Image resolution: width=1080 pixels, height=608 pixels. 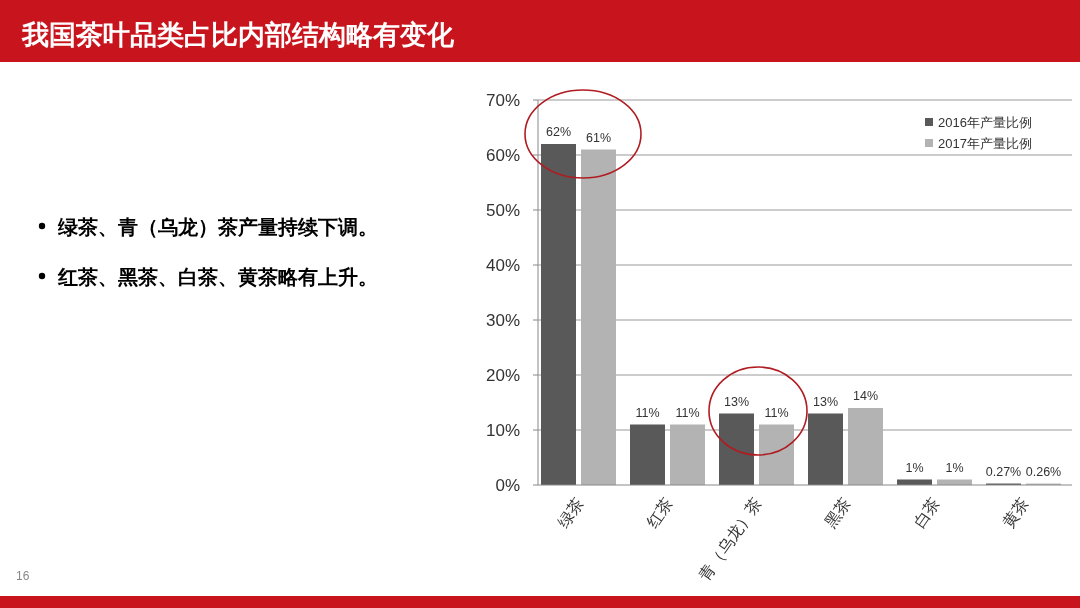 I want to click on x-tick-label: 绿茶, so click(x=570, y=512).